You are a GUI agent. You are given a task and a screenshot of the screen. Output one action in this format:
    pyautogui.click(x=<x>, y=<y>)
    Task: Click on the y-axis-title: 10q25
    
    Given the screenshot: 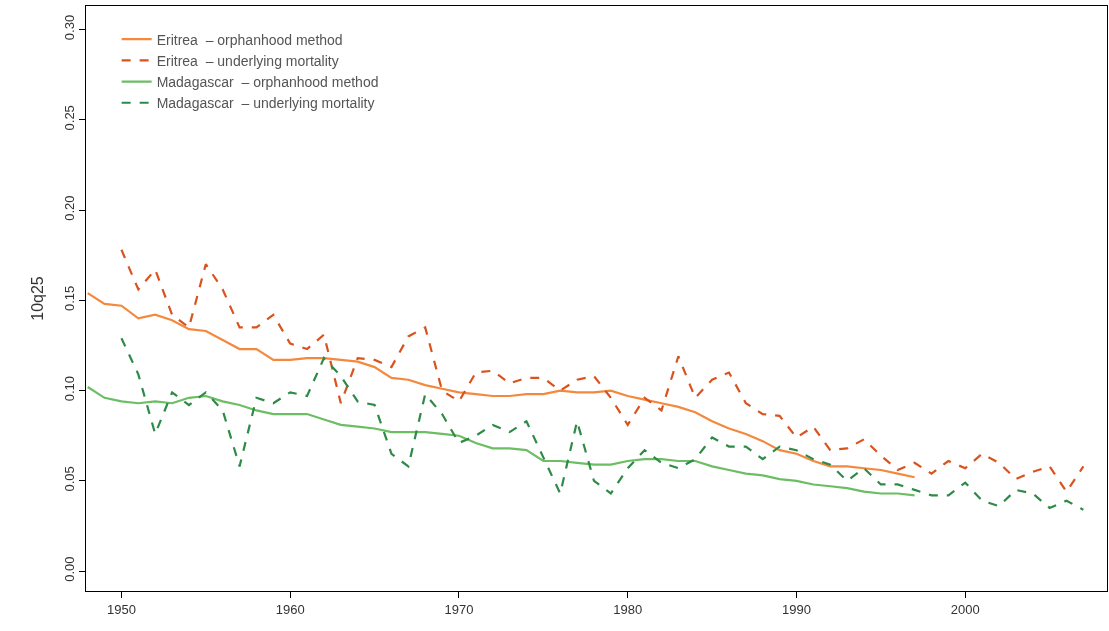 What is the action you would take?
    pyautogui.click(x=37, y=298)
    